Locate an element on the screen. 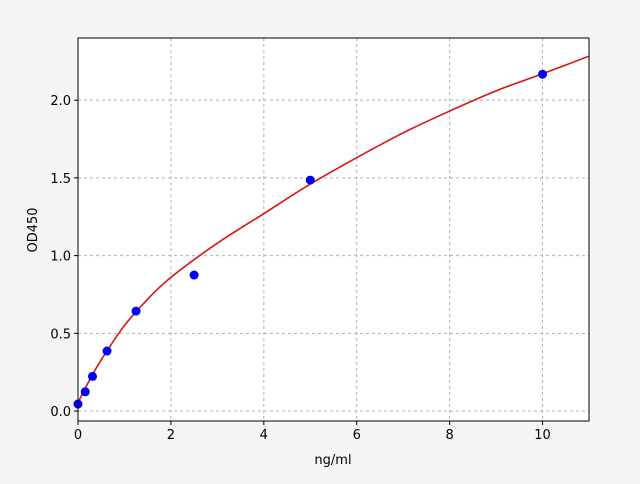 The width and height of the screenshot is (640, 484). y-tick-label: 0.0 is located at coordinates (60, 412).